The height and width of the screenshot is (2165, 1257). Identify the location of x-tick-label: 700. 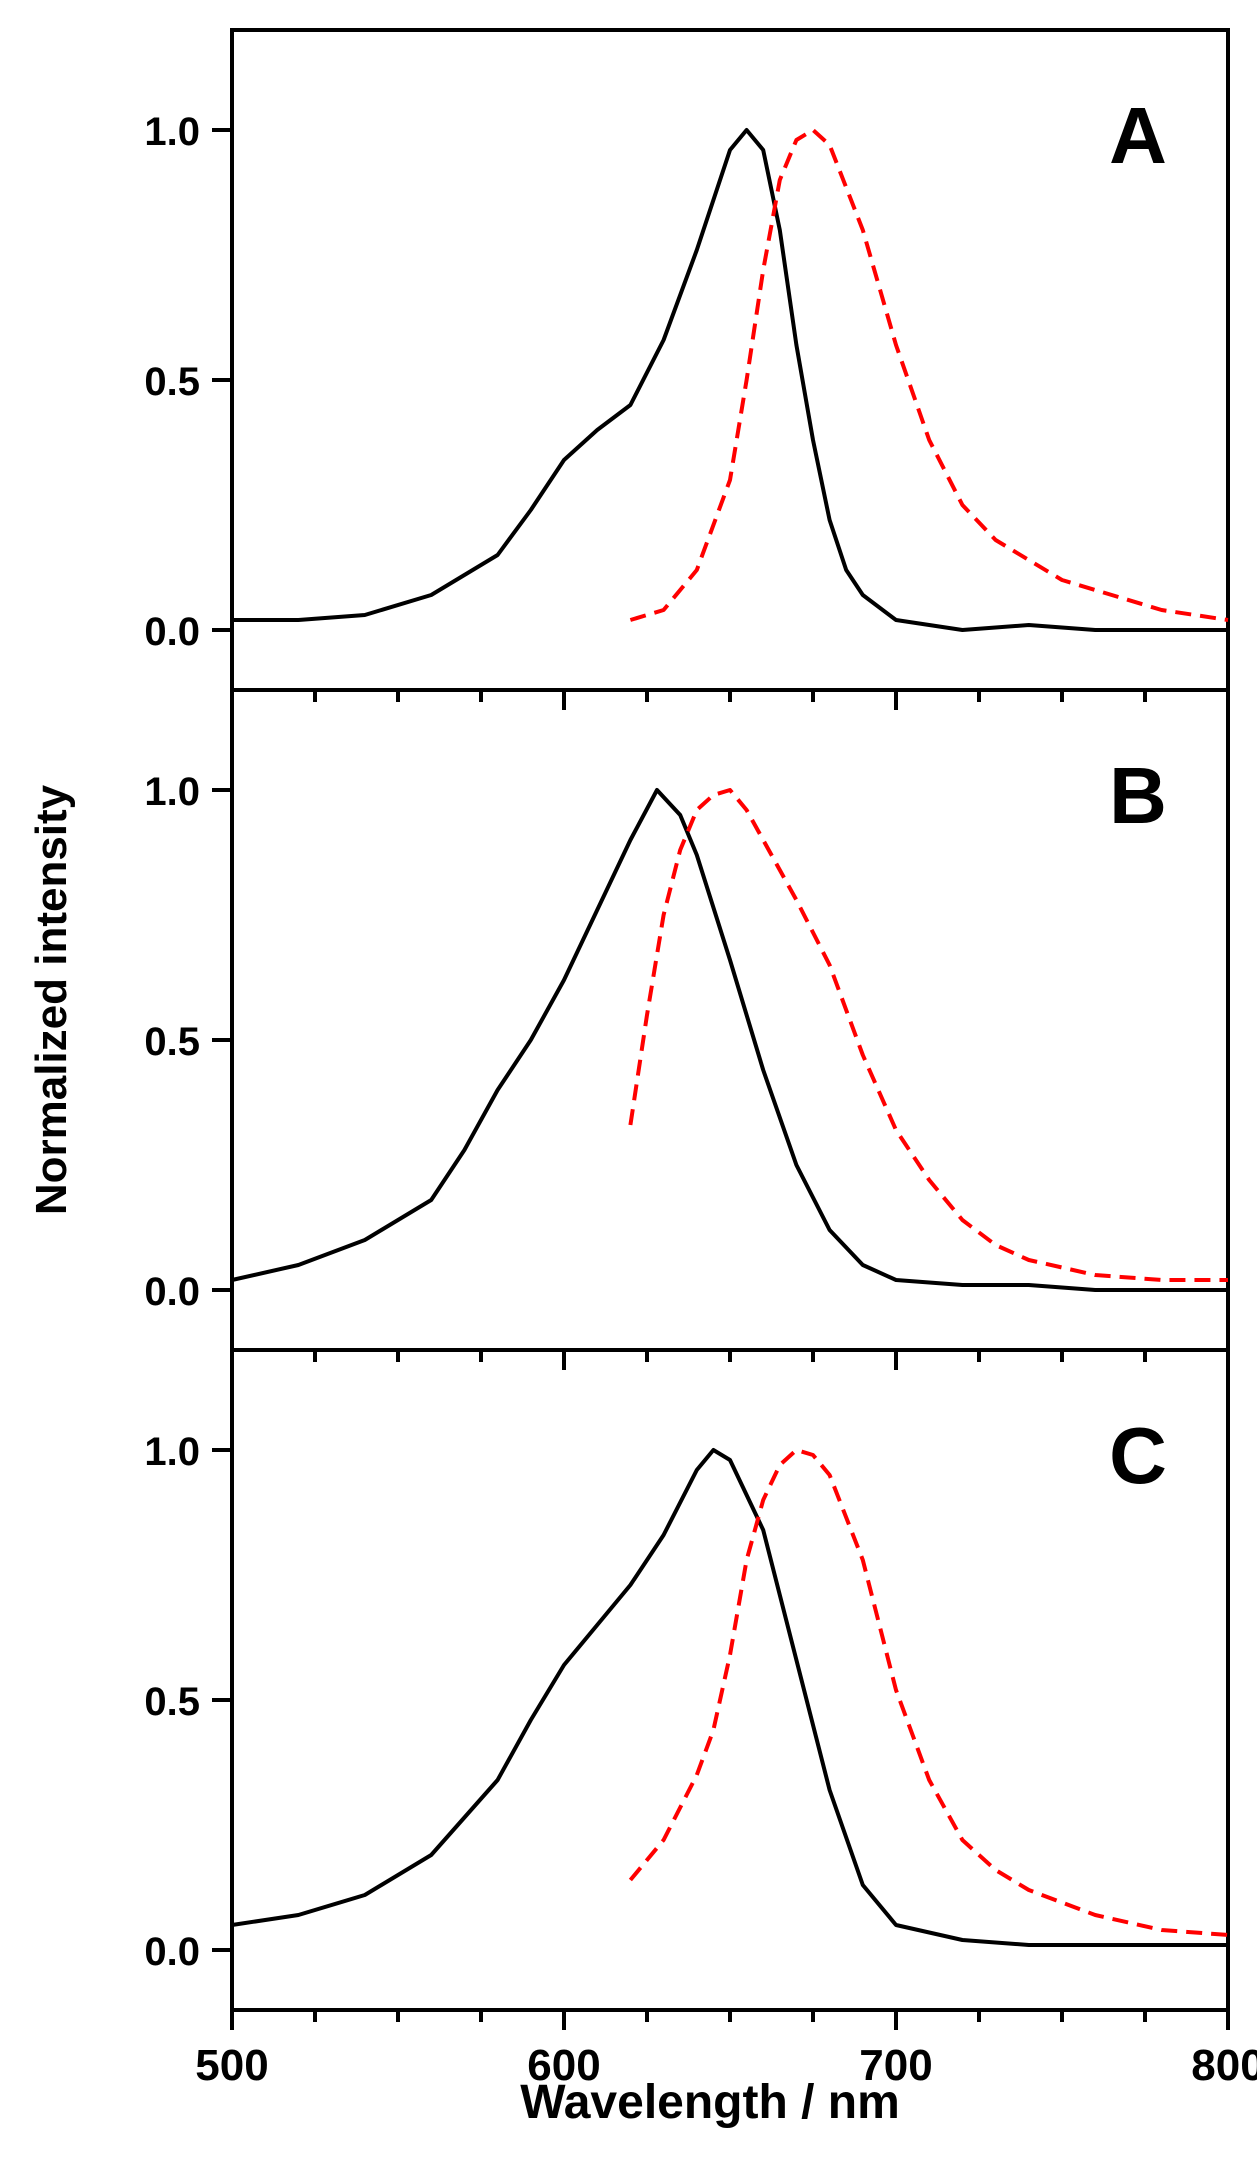
(895, 2065).